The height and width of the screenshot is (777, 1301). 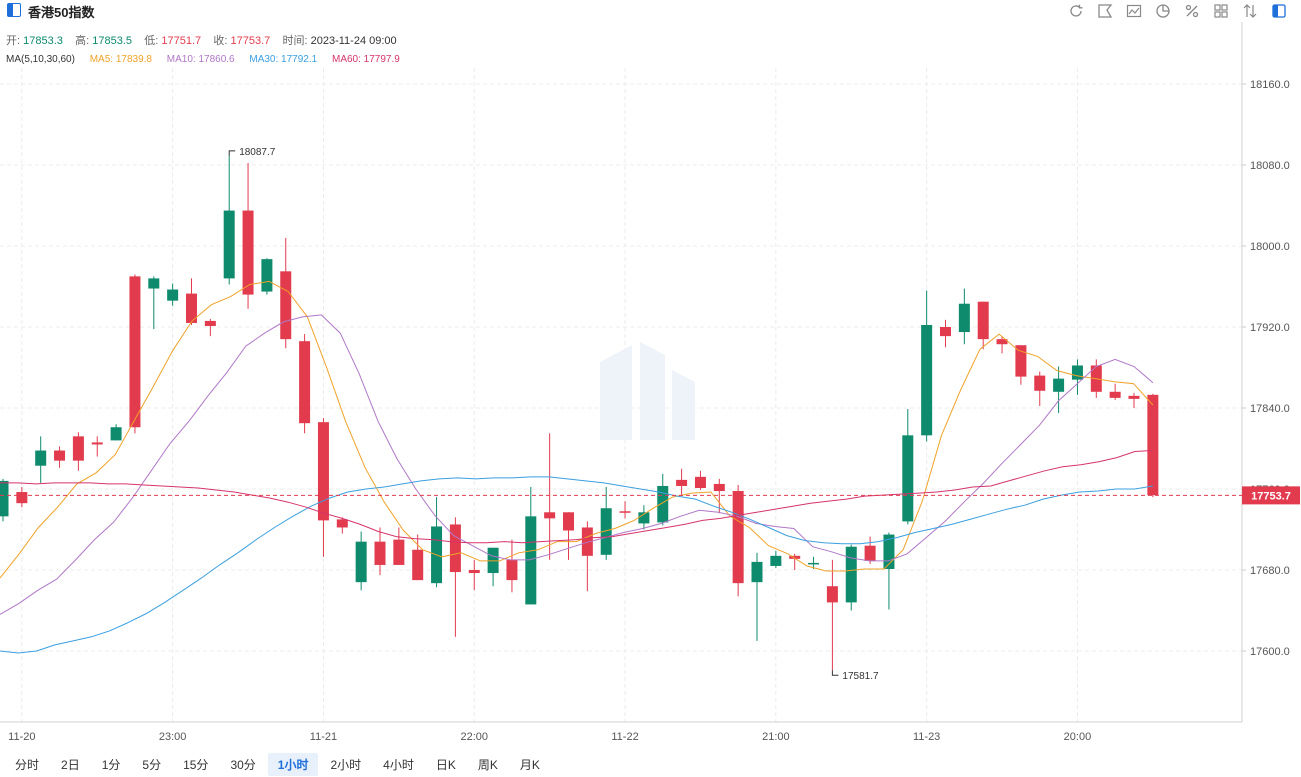 I want to click on period-tab: 周K, so click(x=487, y=764).